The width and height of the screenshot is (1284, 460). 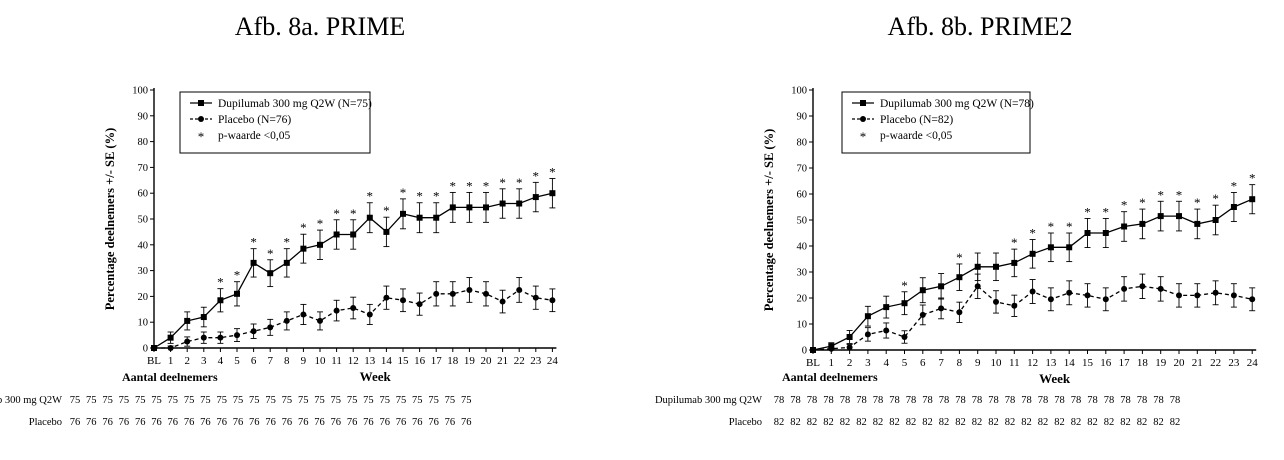 I want to click on x-tick-label: 12, so click(x=353, y=361).